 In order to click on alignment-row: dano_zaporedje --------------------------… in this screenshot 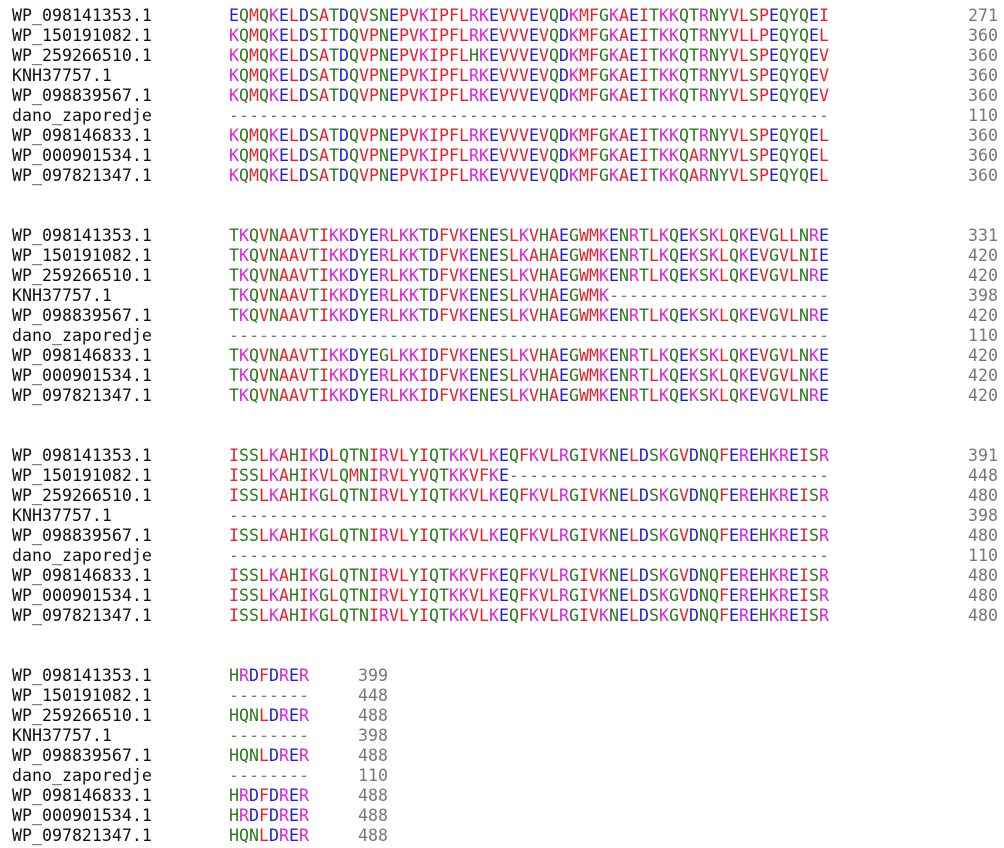, I will do `click(502, 116)`.